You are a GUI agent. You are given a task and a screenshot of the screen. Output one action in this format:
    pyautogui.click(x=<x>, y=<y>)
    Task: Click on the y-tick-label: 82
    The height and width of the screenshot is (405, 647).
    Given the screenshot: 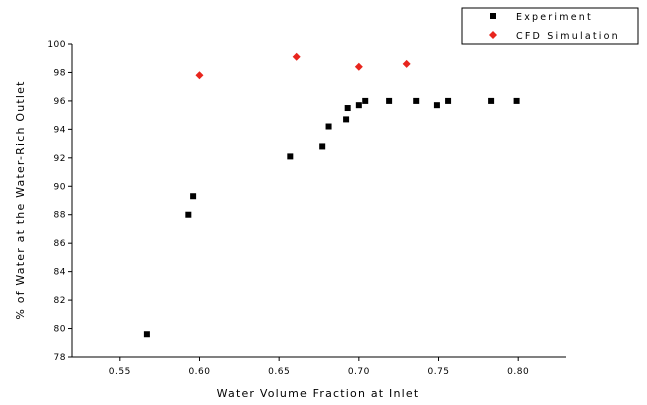 What is the action you would take?
    pyautogui.click(x=60, y=301)
    